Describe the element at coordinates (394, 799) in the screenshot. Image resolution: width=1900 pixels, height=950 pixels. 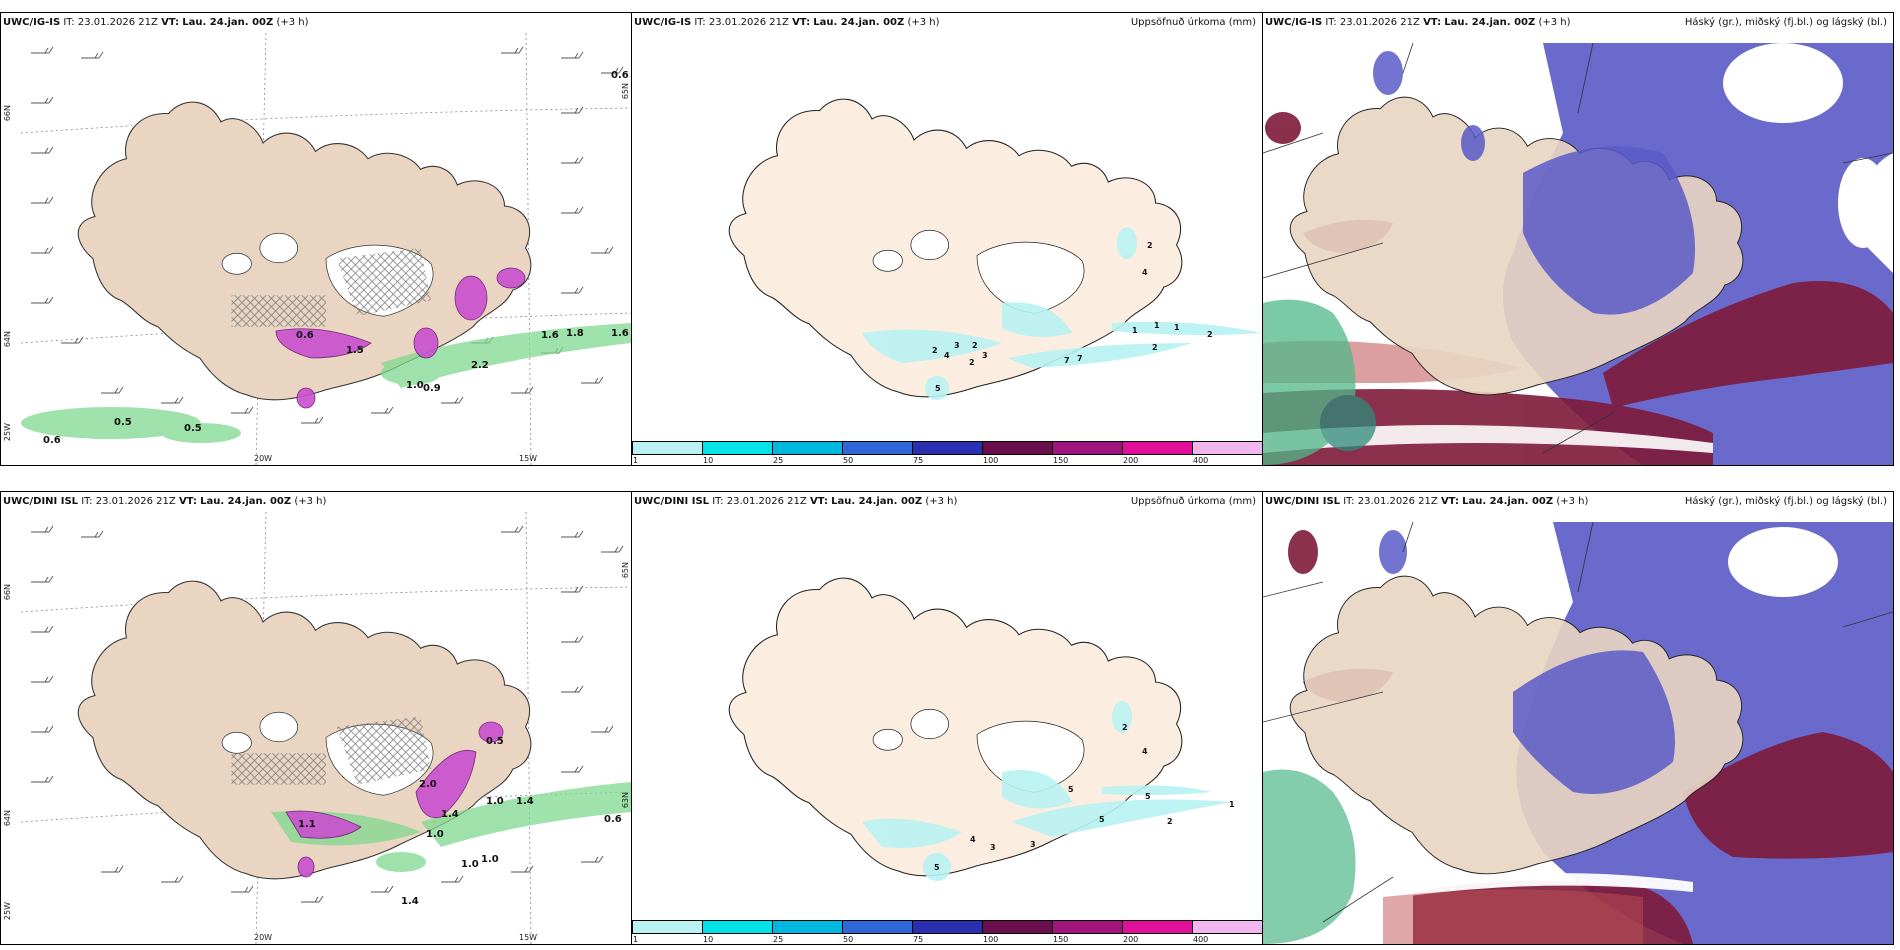
I see `snow-magenta` at that location.